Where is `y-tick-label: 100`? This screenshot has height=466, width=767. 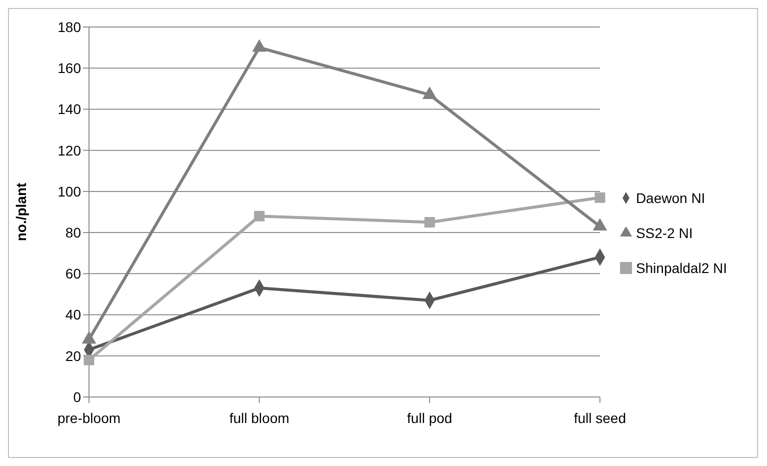
y-tick-label: 100 is located at coordinates (70, 191).